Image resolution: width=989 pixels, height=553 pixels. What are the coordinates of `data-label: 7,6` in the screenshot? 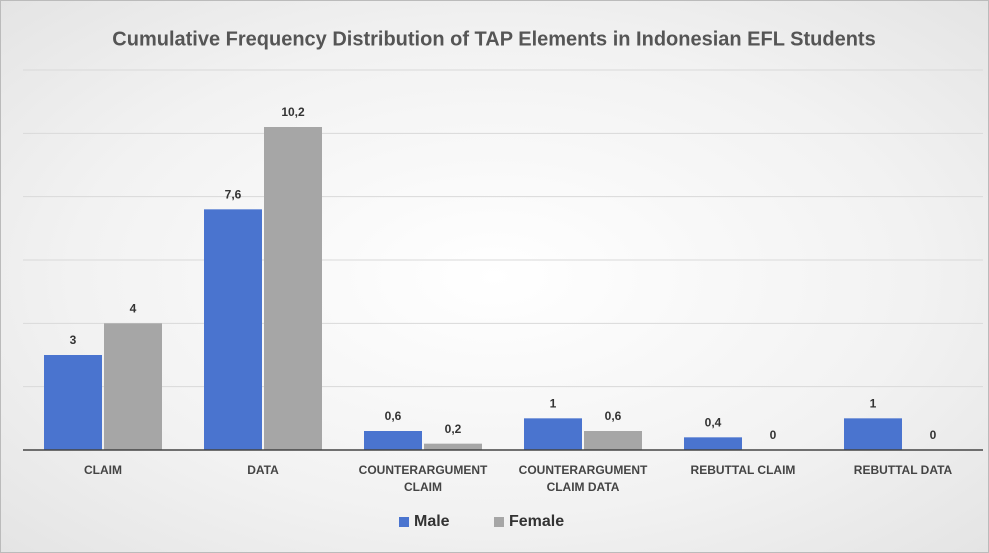 It's located at (233, 195).